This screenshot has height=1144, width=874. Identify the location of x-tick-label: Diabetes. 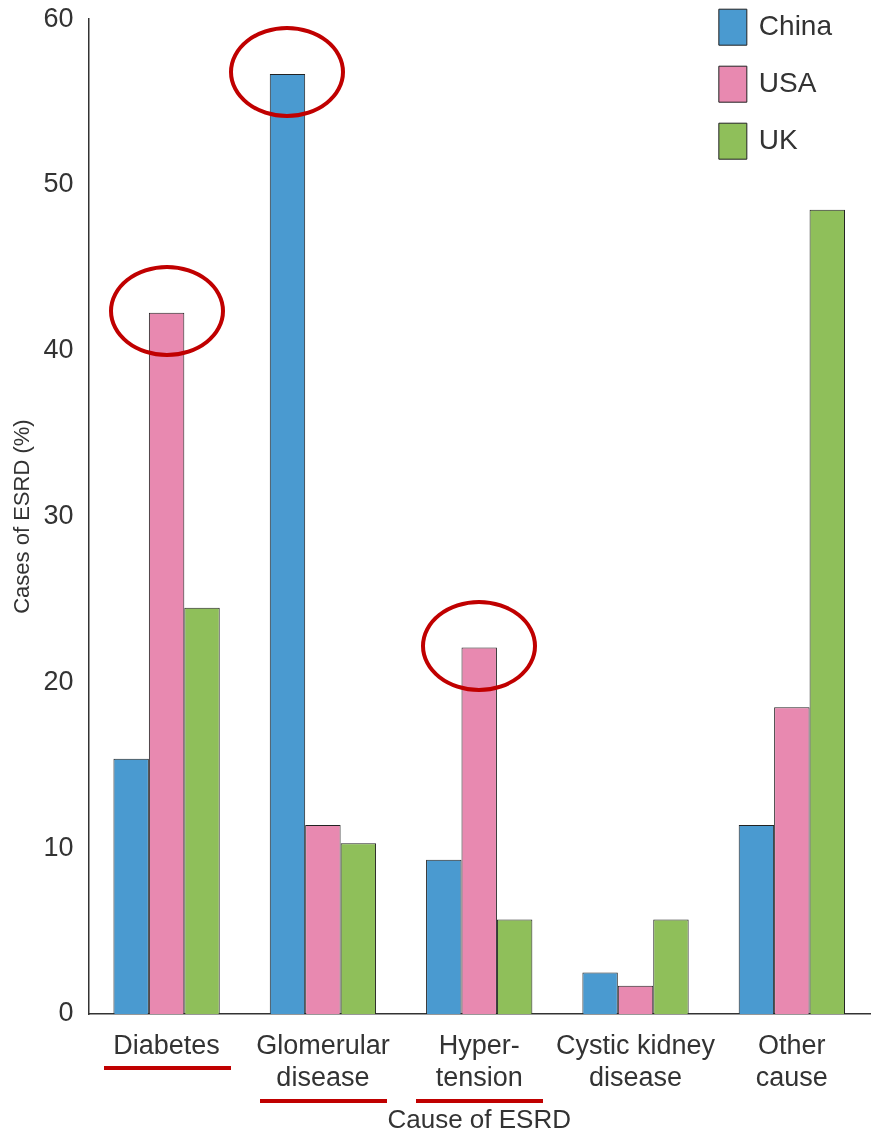
(166, 1044).